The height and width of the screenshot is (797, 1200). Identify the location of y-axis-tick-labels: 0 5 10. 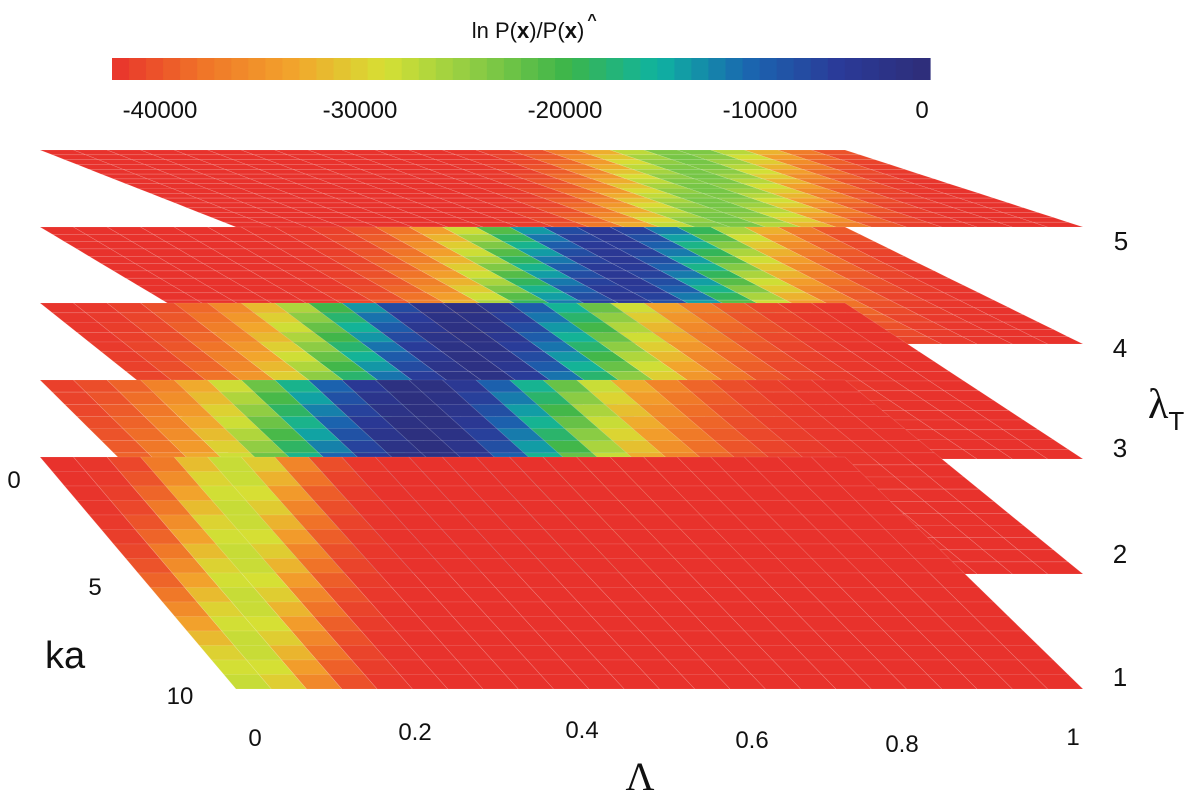
(100, 588).